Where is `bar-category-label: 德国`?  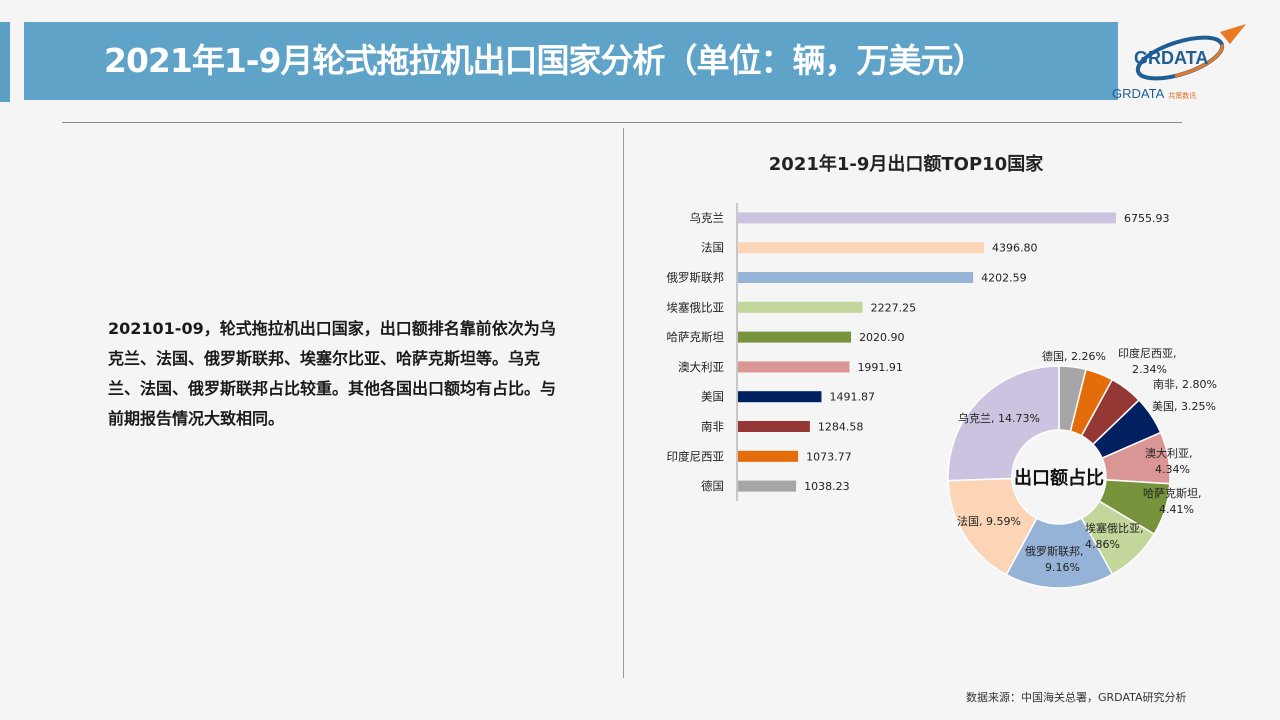
bar-category-label: 德国 is located at coordinates (712, 486).